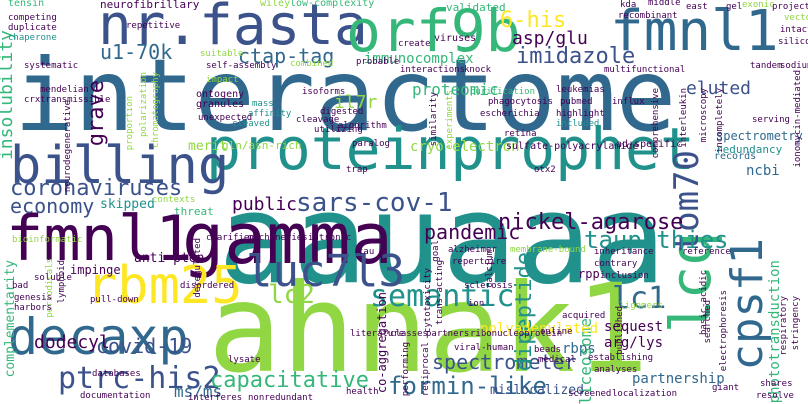 Image resolution: width=808 pixels, height=404 pixels. What do you see at coordinates (51, 66) in the screenshot?
I see `word-systematic: systematic` at bounding box center [51, 66].